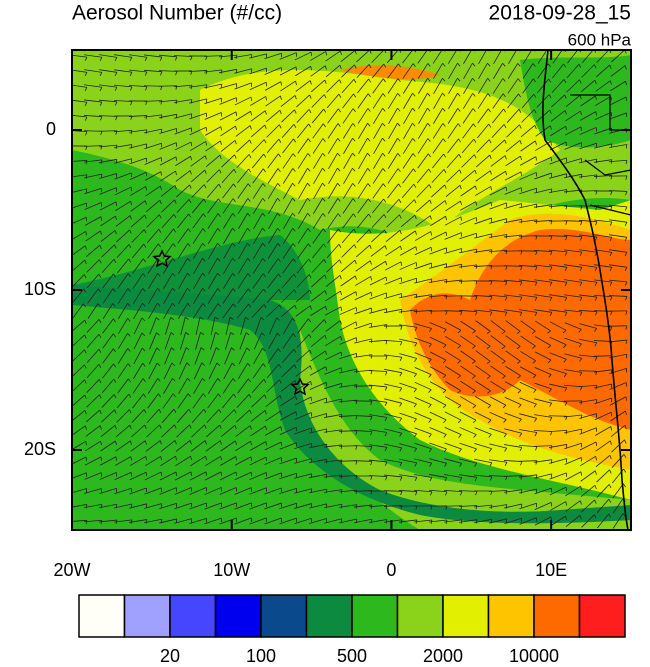 The width and height of the screenshot is (650, 667). What do you see at coordinates (534, 656) in the screenshot?
I see `colorbar-label: 10000` at bounding box center [534, 656].